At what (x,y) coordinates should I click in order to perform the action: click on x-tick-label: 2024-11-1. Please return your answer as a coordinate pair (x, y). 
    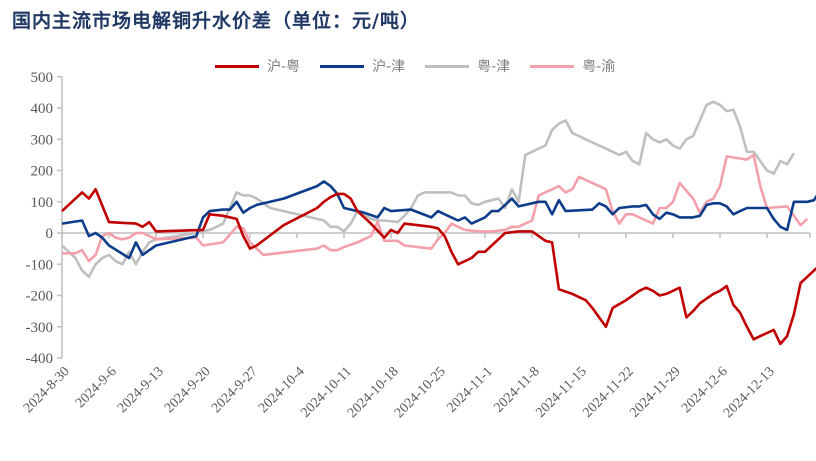
    Looking at the image, I should click on (469, 389).